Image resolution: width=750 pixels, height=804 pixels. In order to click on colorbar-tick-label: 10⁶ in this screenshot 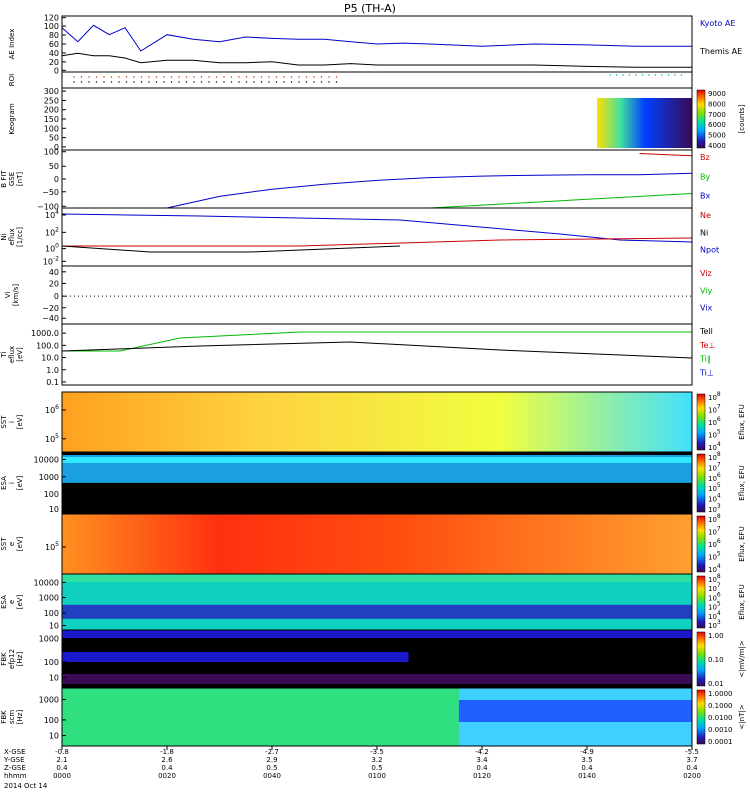, I will do `click(714, 543)`.